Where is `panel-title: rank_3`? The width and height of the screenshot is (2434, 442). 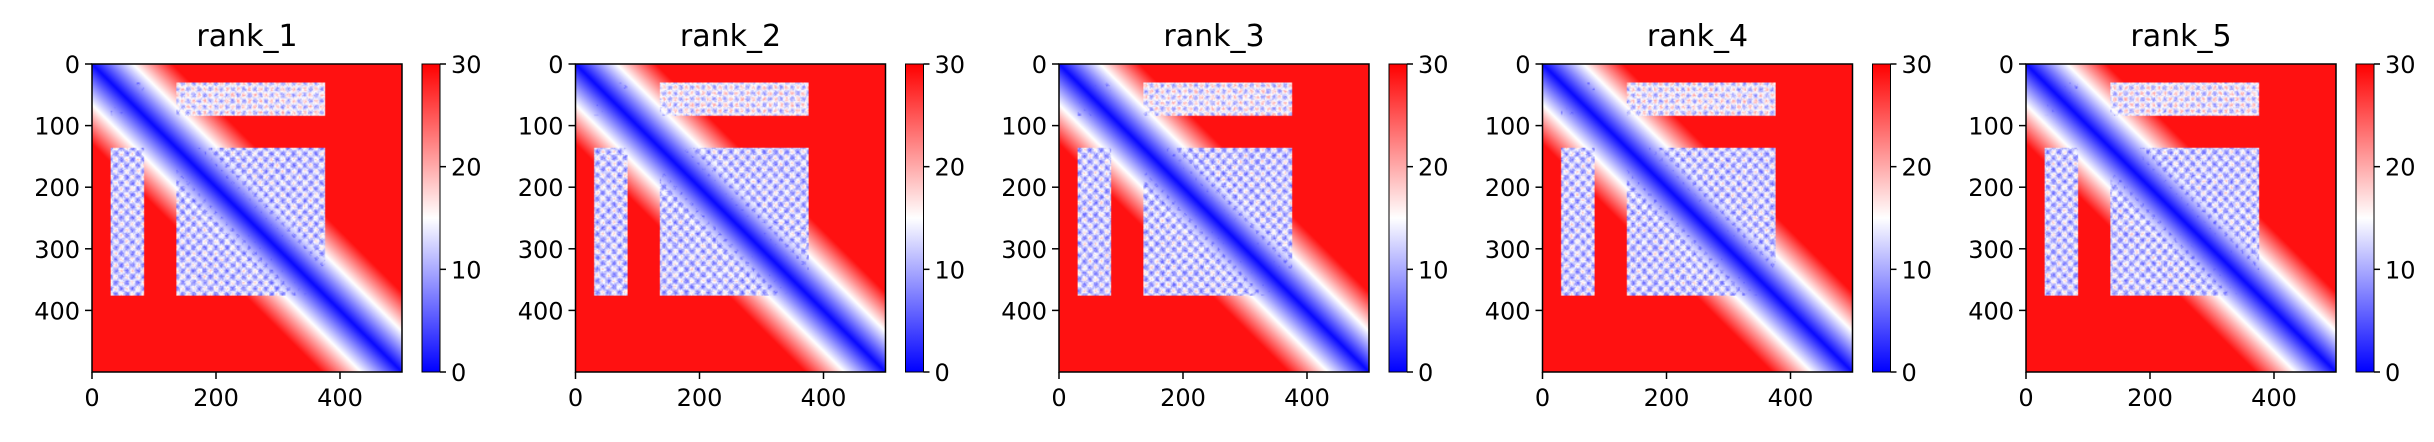
panel-title: rank_3 is located at coordinates (1213, 36).